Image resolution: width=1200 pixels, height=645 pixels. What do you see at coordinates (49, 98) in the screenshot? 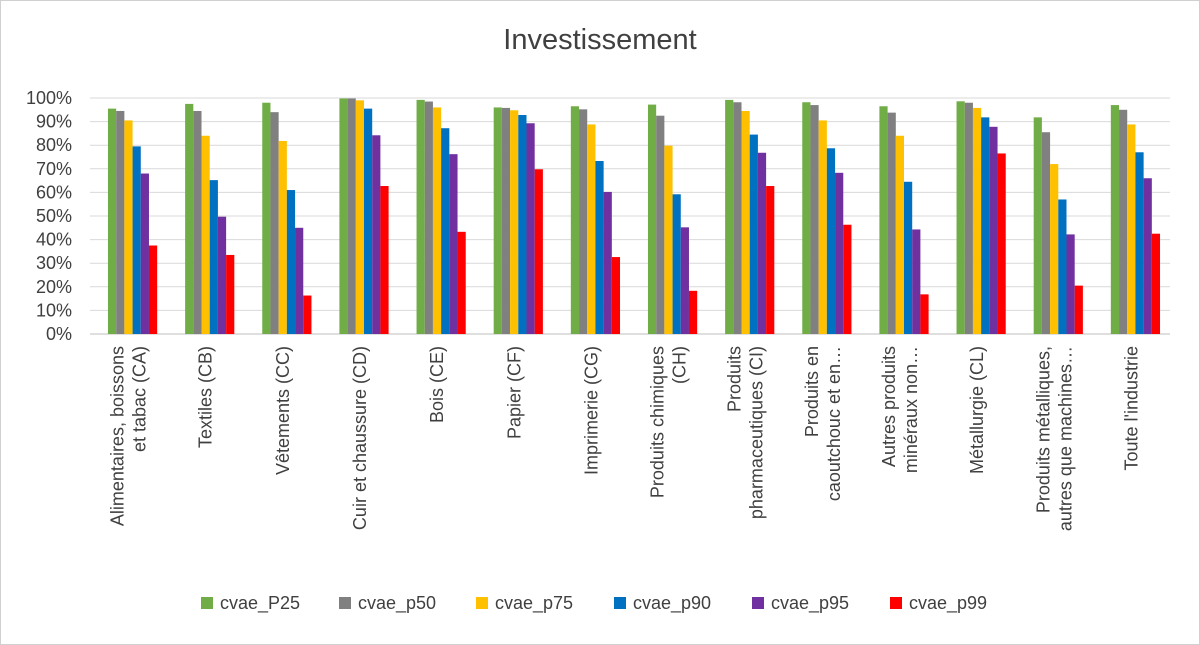
I see `y-tick-label: 100%` at bounding box center [49, 98].